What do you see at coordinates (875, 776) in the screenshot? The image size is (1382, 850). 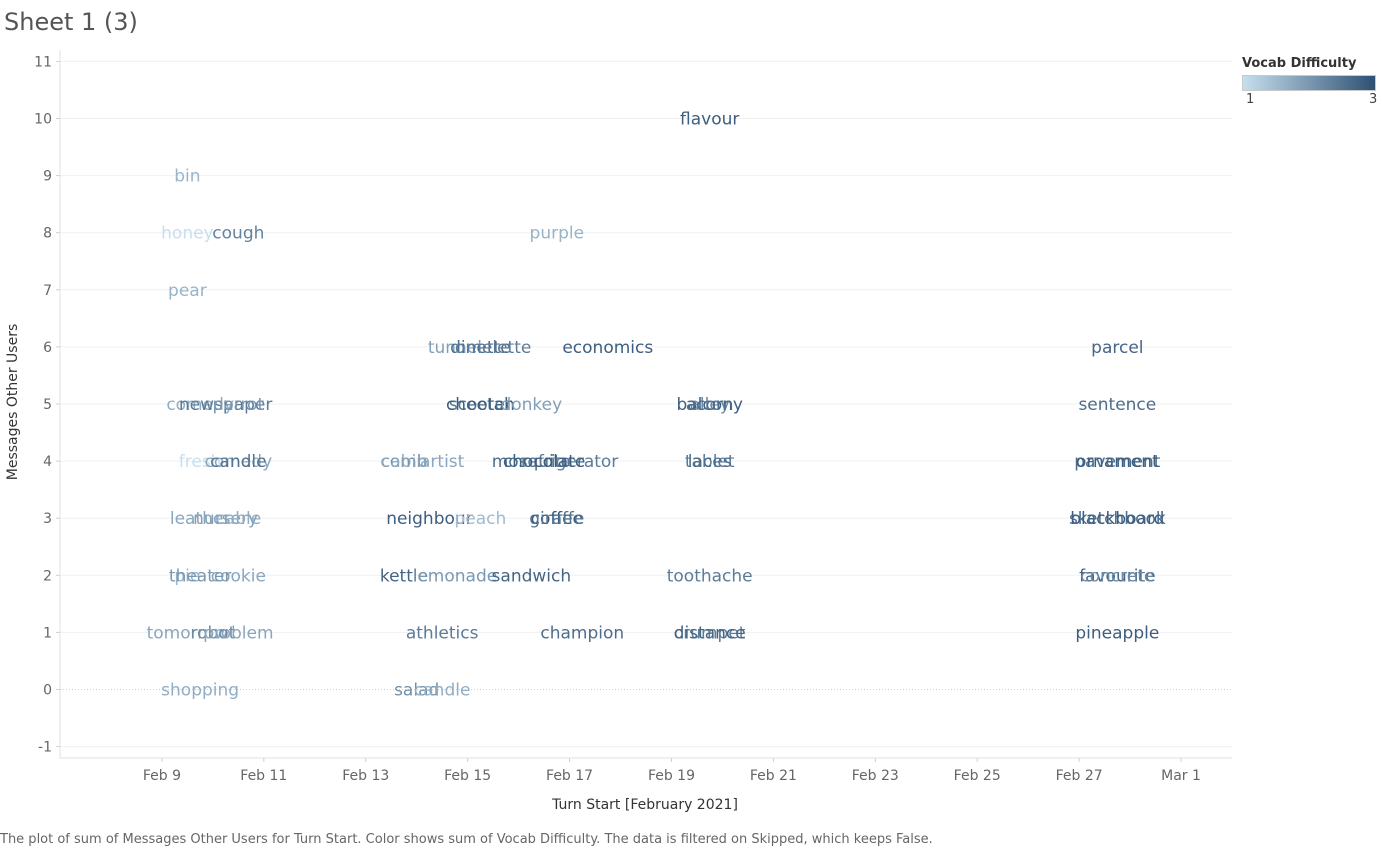 I see `x-tick-label: Feb 23` at bounding box center [875, 776].